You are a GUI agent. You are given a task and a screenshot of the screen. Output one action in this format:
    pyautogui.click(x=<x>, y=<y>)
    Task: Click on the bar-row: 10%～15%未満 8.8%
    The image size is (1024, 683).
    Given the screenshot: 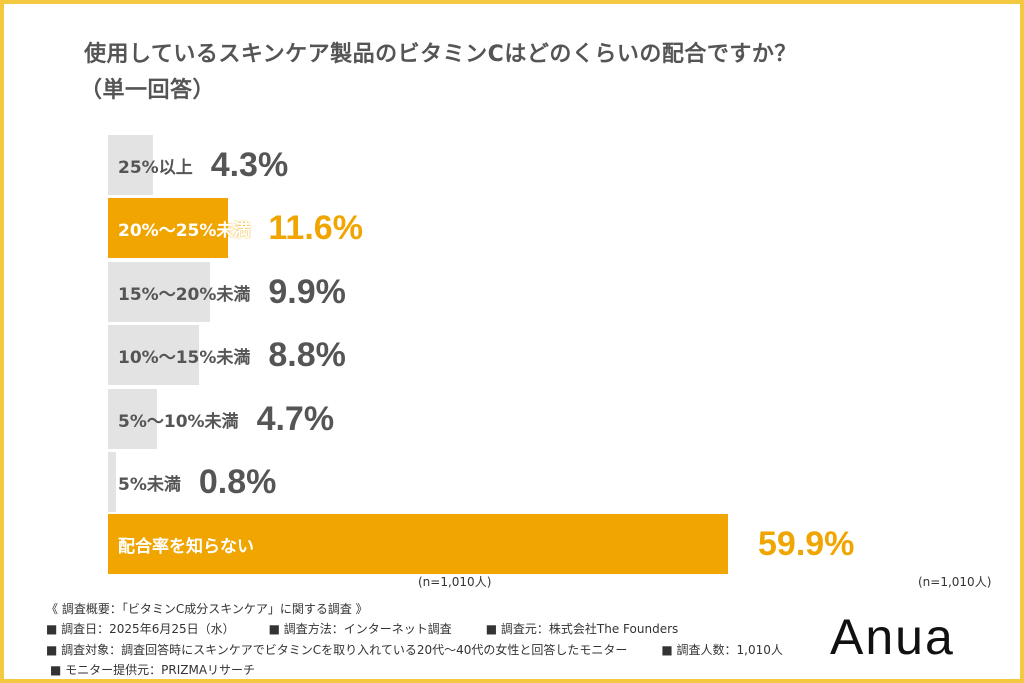 What is the action you would take?
    pyautogui.click(x=227, y=355)
    